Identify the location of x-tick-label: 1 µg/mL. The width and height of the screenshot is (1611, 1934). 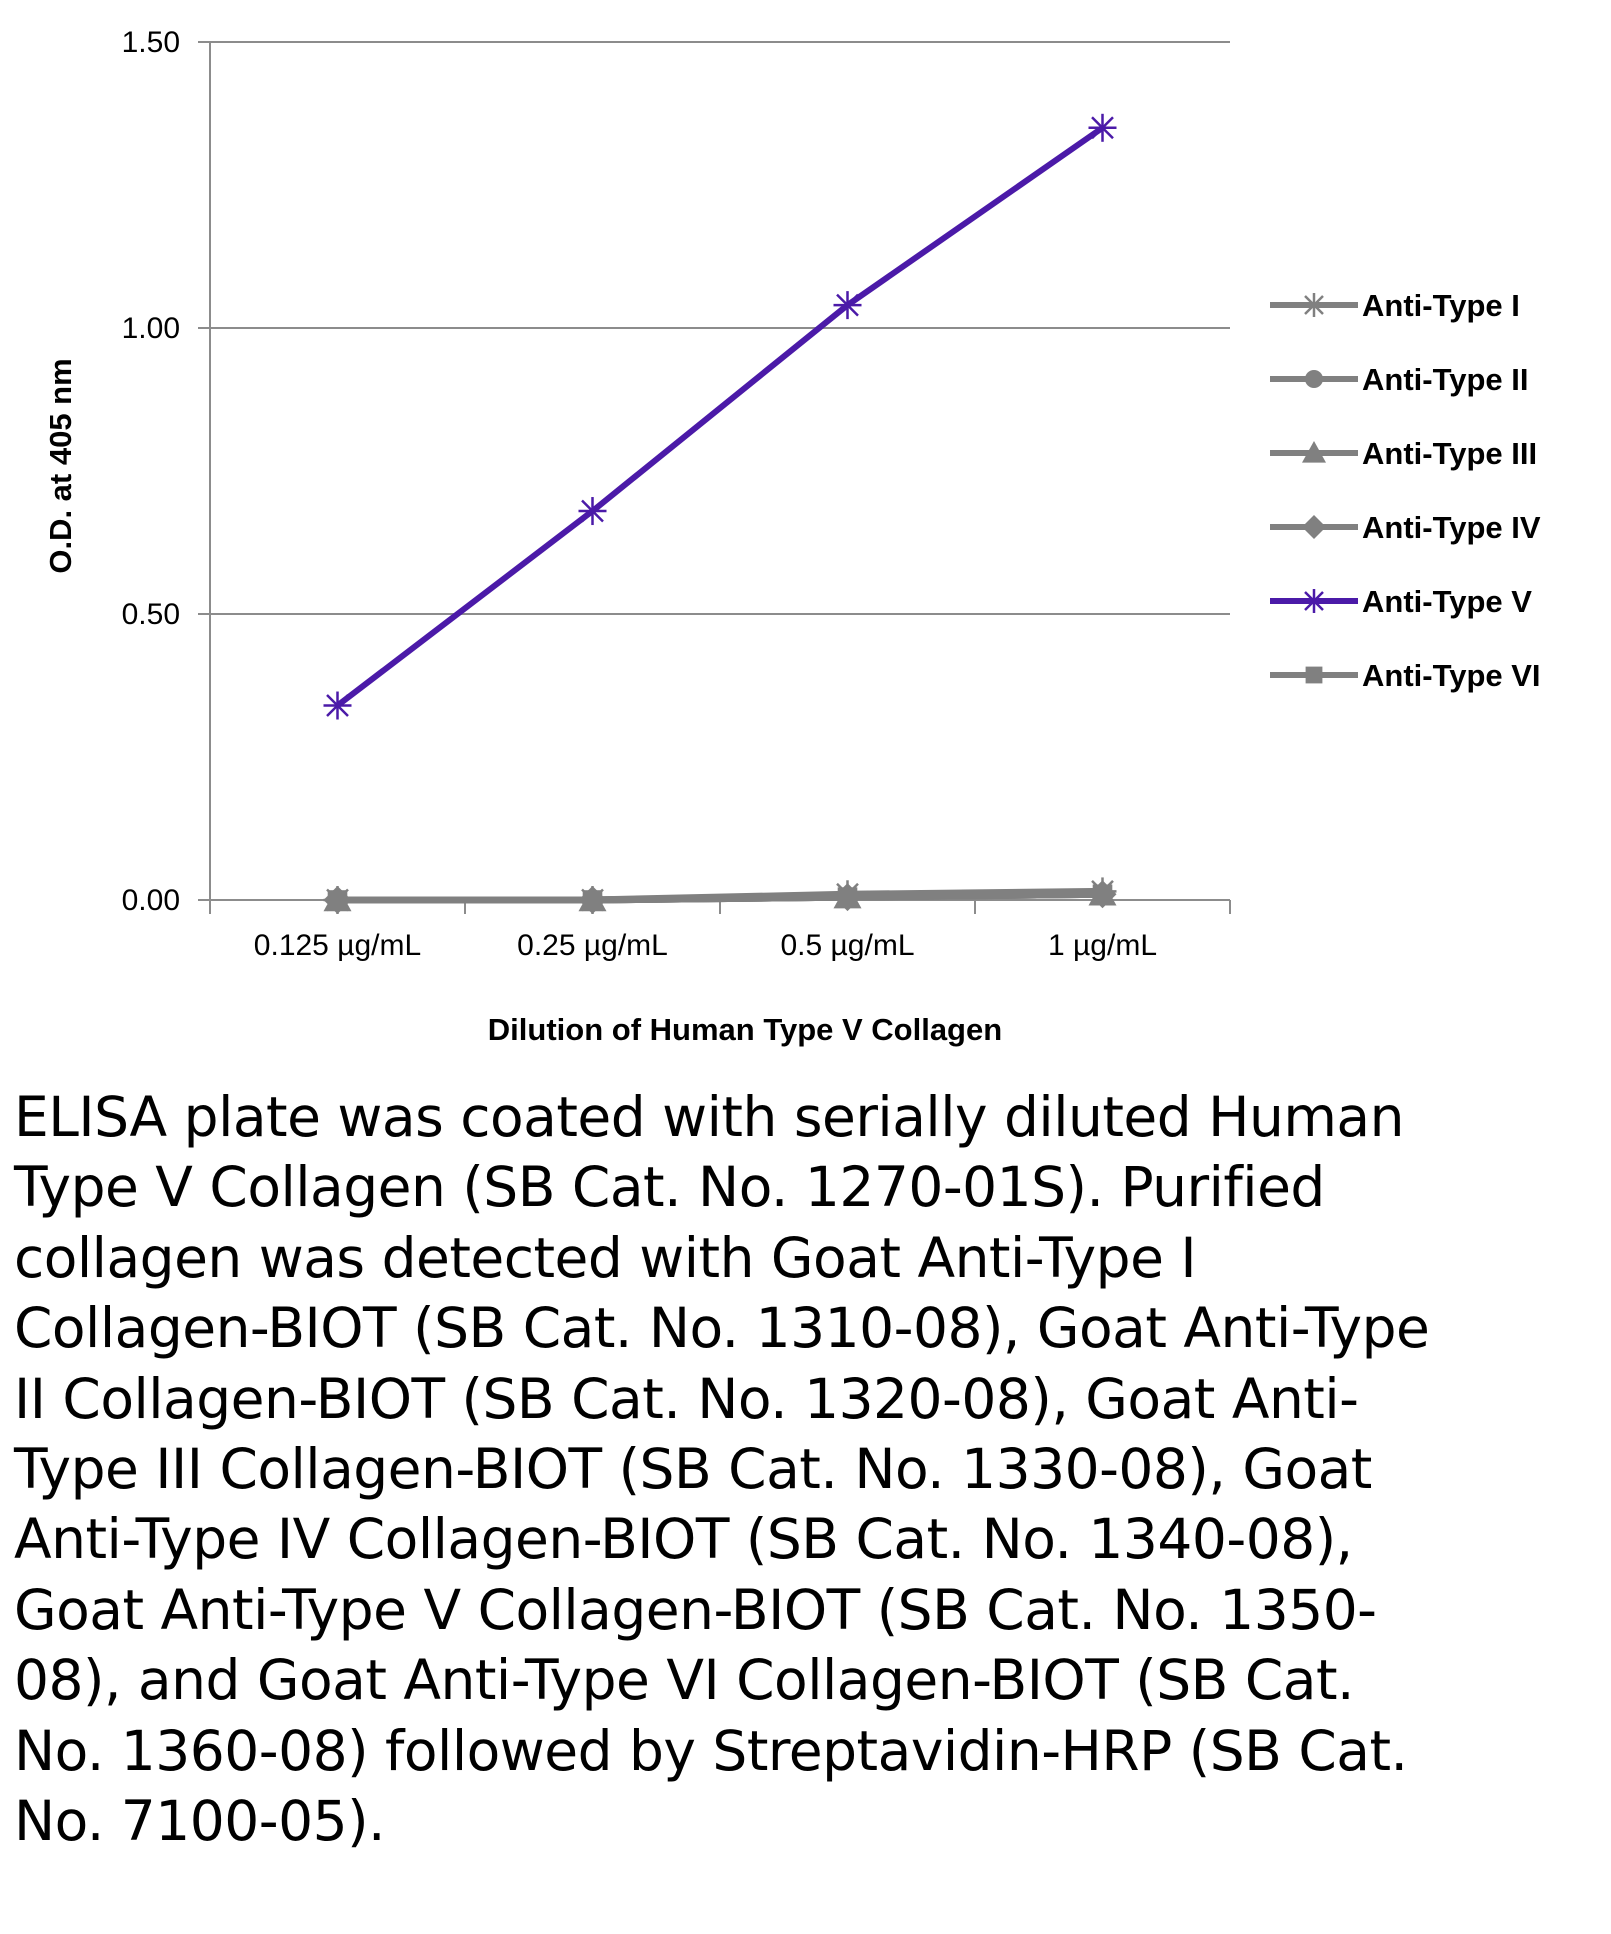
(1102, 945).